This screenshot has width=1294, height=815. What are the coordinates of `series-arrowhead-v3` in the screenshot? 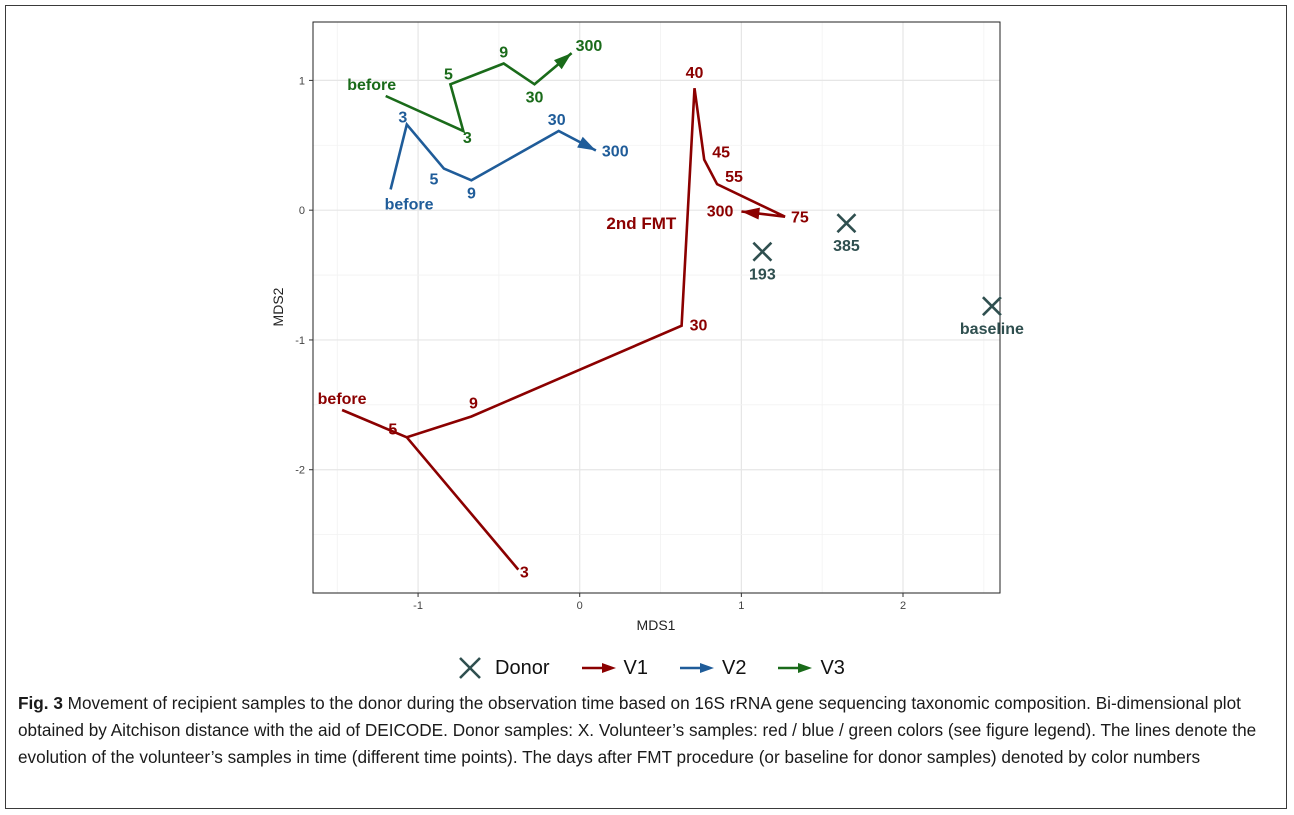 It's located at (562, 61).